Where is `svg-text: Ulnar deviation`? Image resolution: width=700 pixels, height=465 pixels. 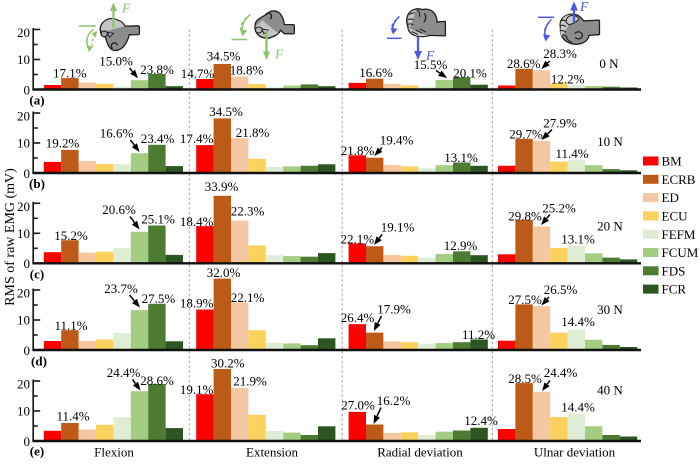
svg-text: Ulnar deviation is located at coordinates (575, 452).